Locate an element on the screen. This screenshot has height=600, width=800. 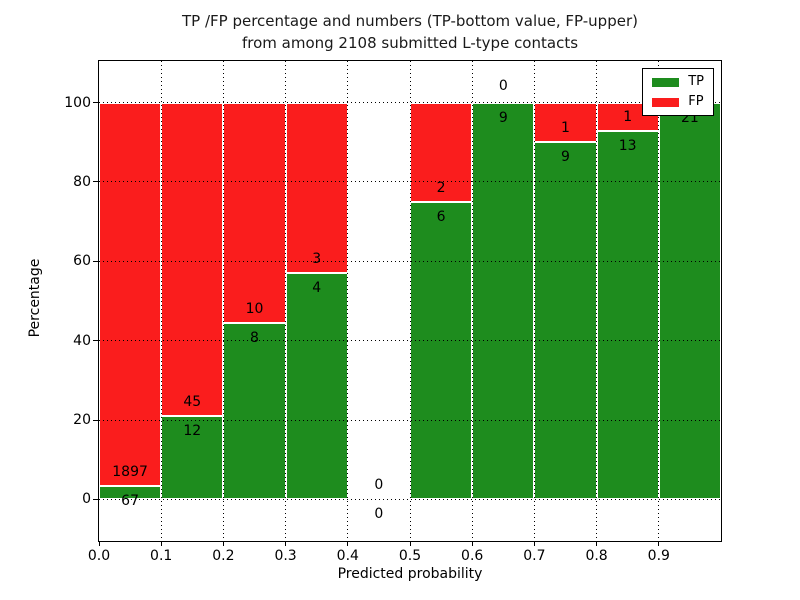
x-tick-label: 0.3 is located at coordinates (285, 556).